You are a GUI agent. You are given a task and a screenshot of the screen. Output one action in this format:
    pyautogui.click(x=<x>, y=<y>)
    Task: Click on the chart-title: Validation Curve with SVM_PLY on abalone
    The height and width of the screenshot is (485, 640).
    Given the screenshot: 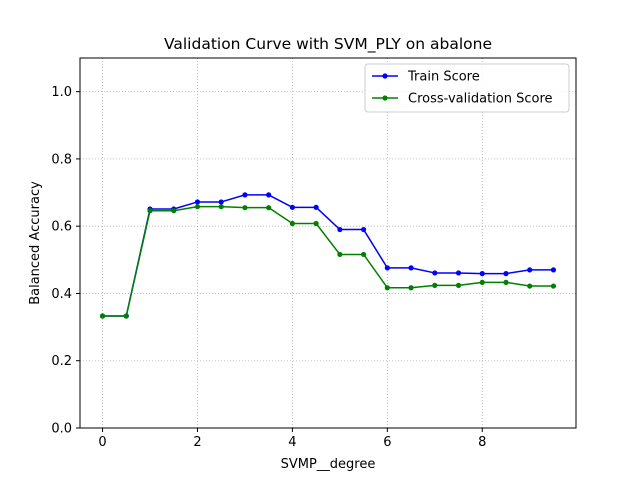 What is the action you would take?
    pyautogui.click(x=328, y=44)
    